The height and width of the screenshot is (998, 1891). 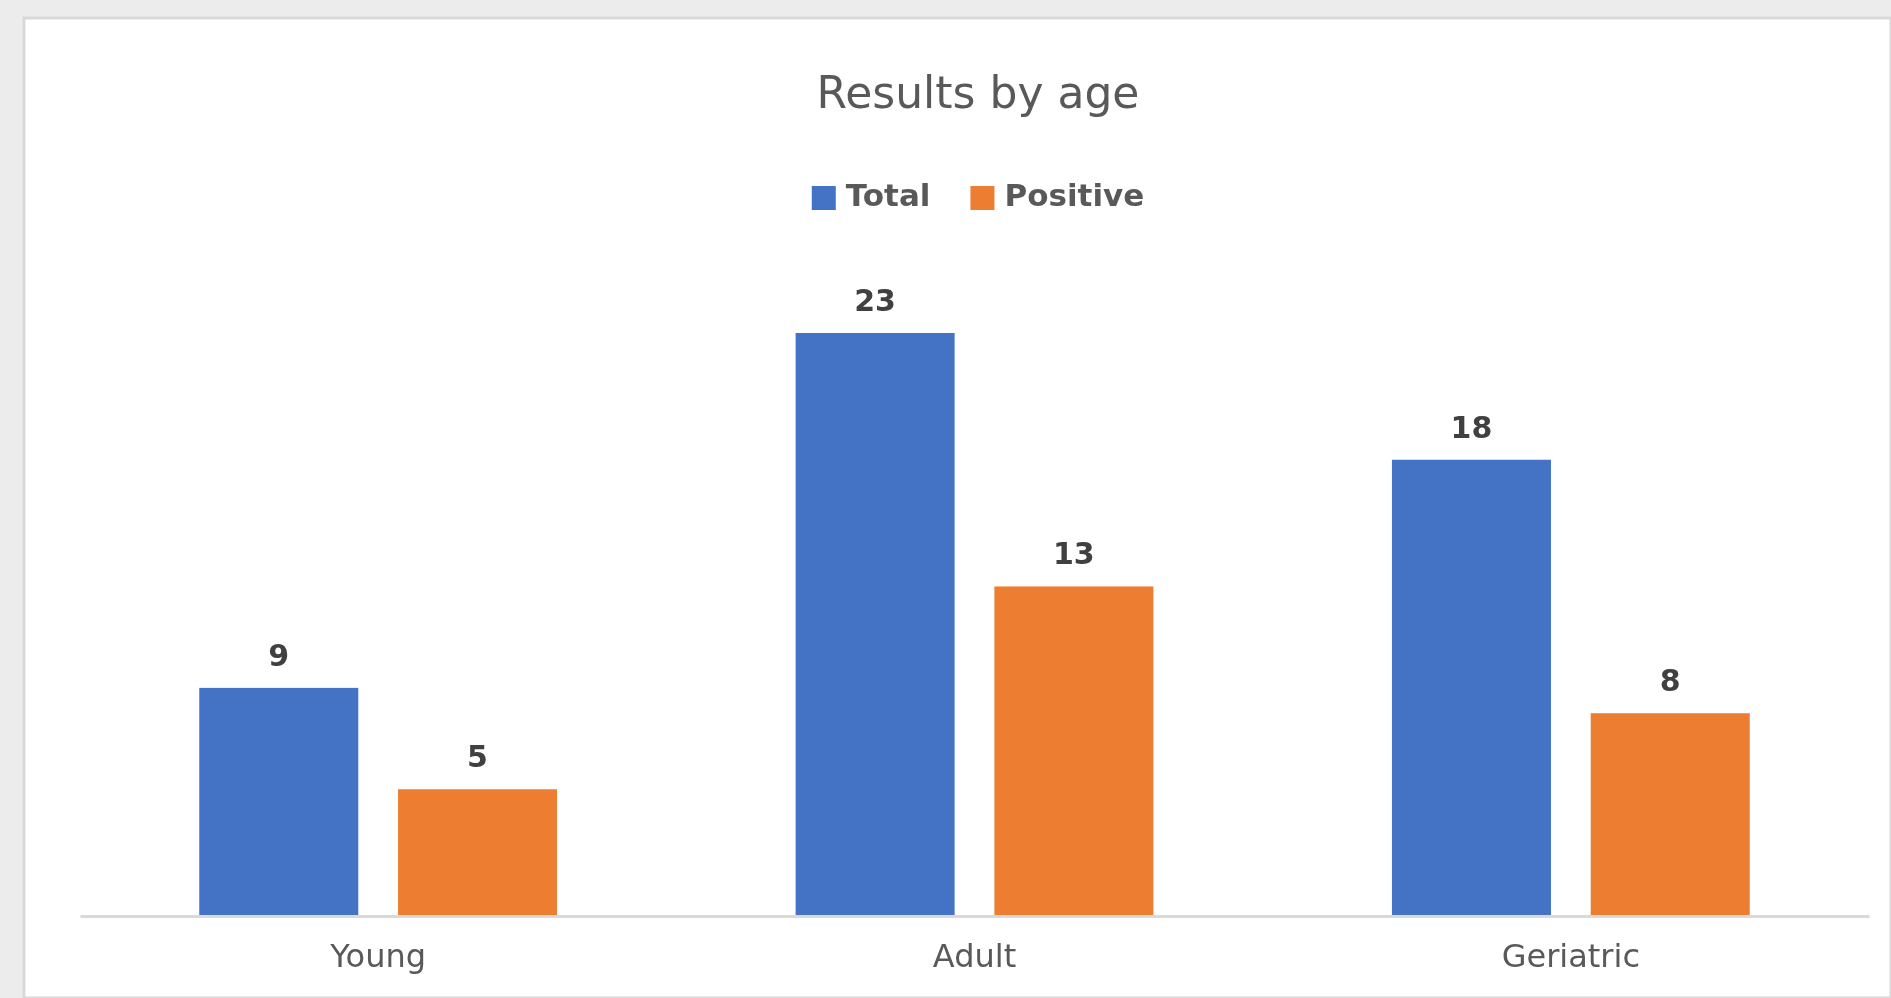 What do you see at coordinates (1570, 955) in the screenshot?
I see `x-tick-label: Geriatric` at bounding box center [1570, 955].